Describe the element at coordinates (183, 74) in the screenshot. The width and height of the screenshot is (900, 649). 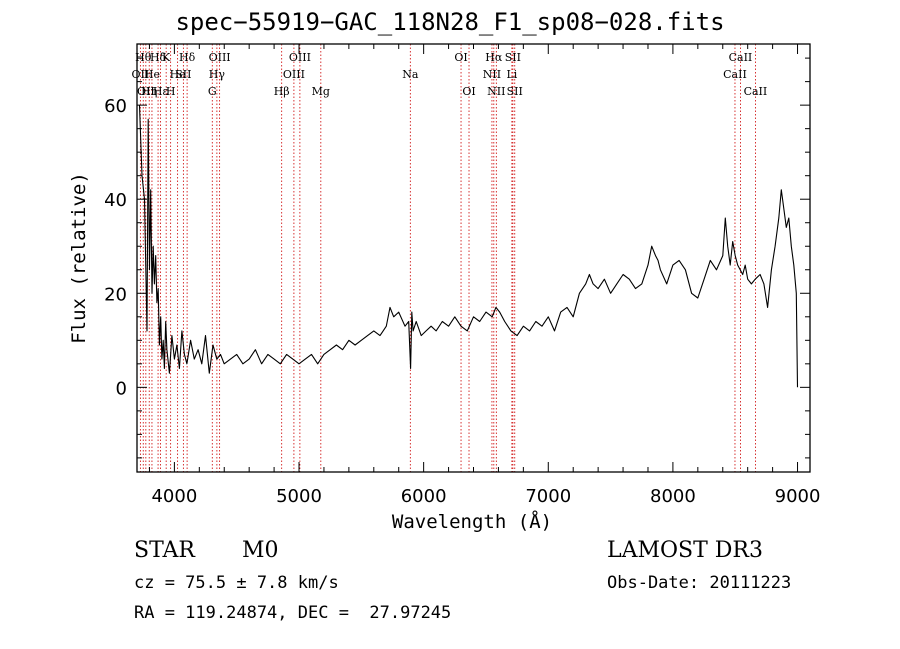
I see `line-label-4072: SII` at that location.